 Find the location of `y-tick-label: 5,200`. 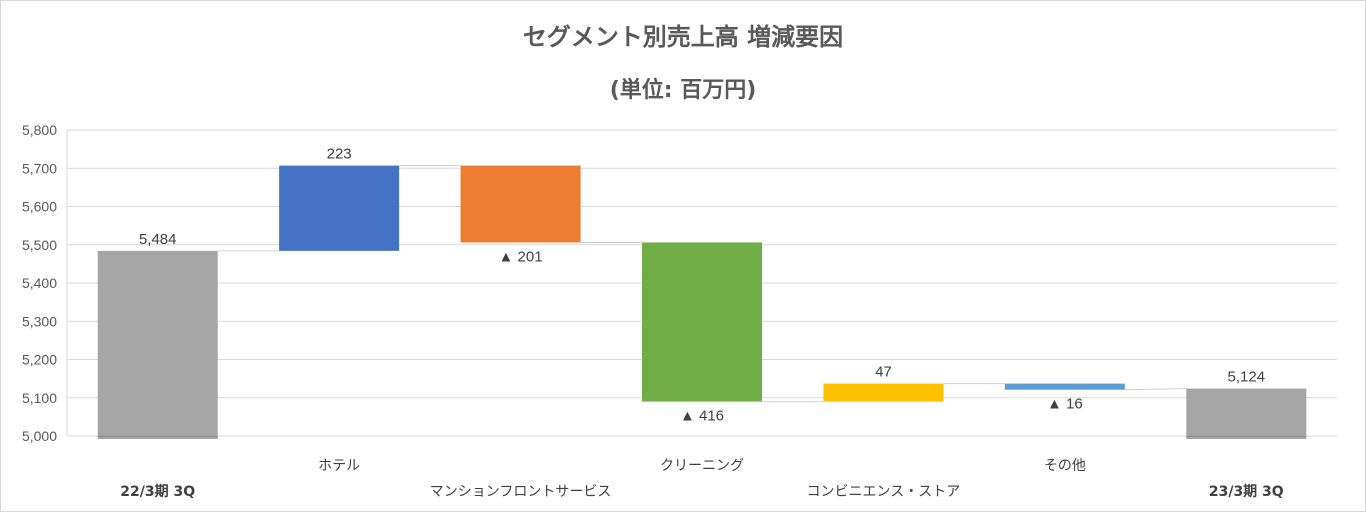

y-tick-label: 5,200 is located at coordinates (39, 360).